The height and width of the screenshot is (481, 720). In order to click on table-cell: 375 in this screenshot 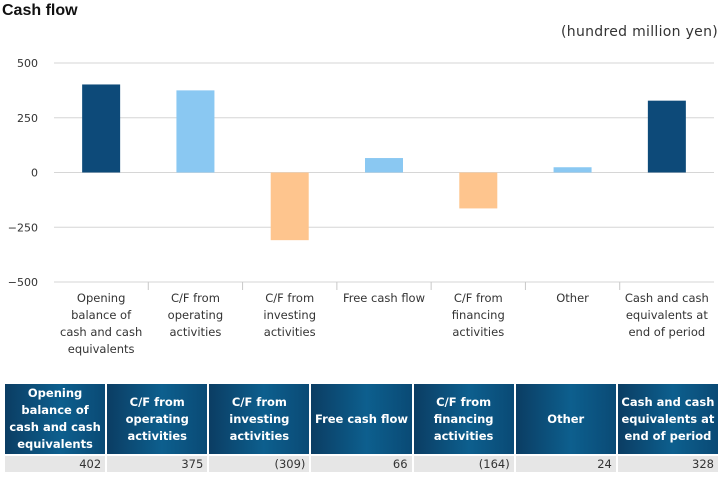, I will do `click(157, 463)`.